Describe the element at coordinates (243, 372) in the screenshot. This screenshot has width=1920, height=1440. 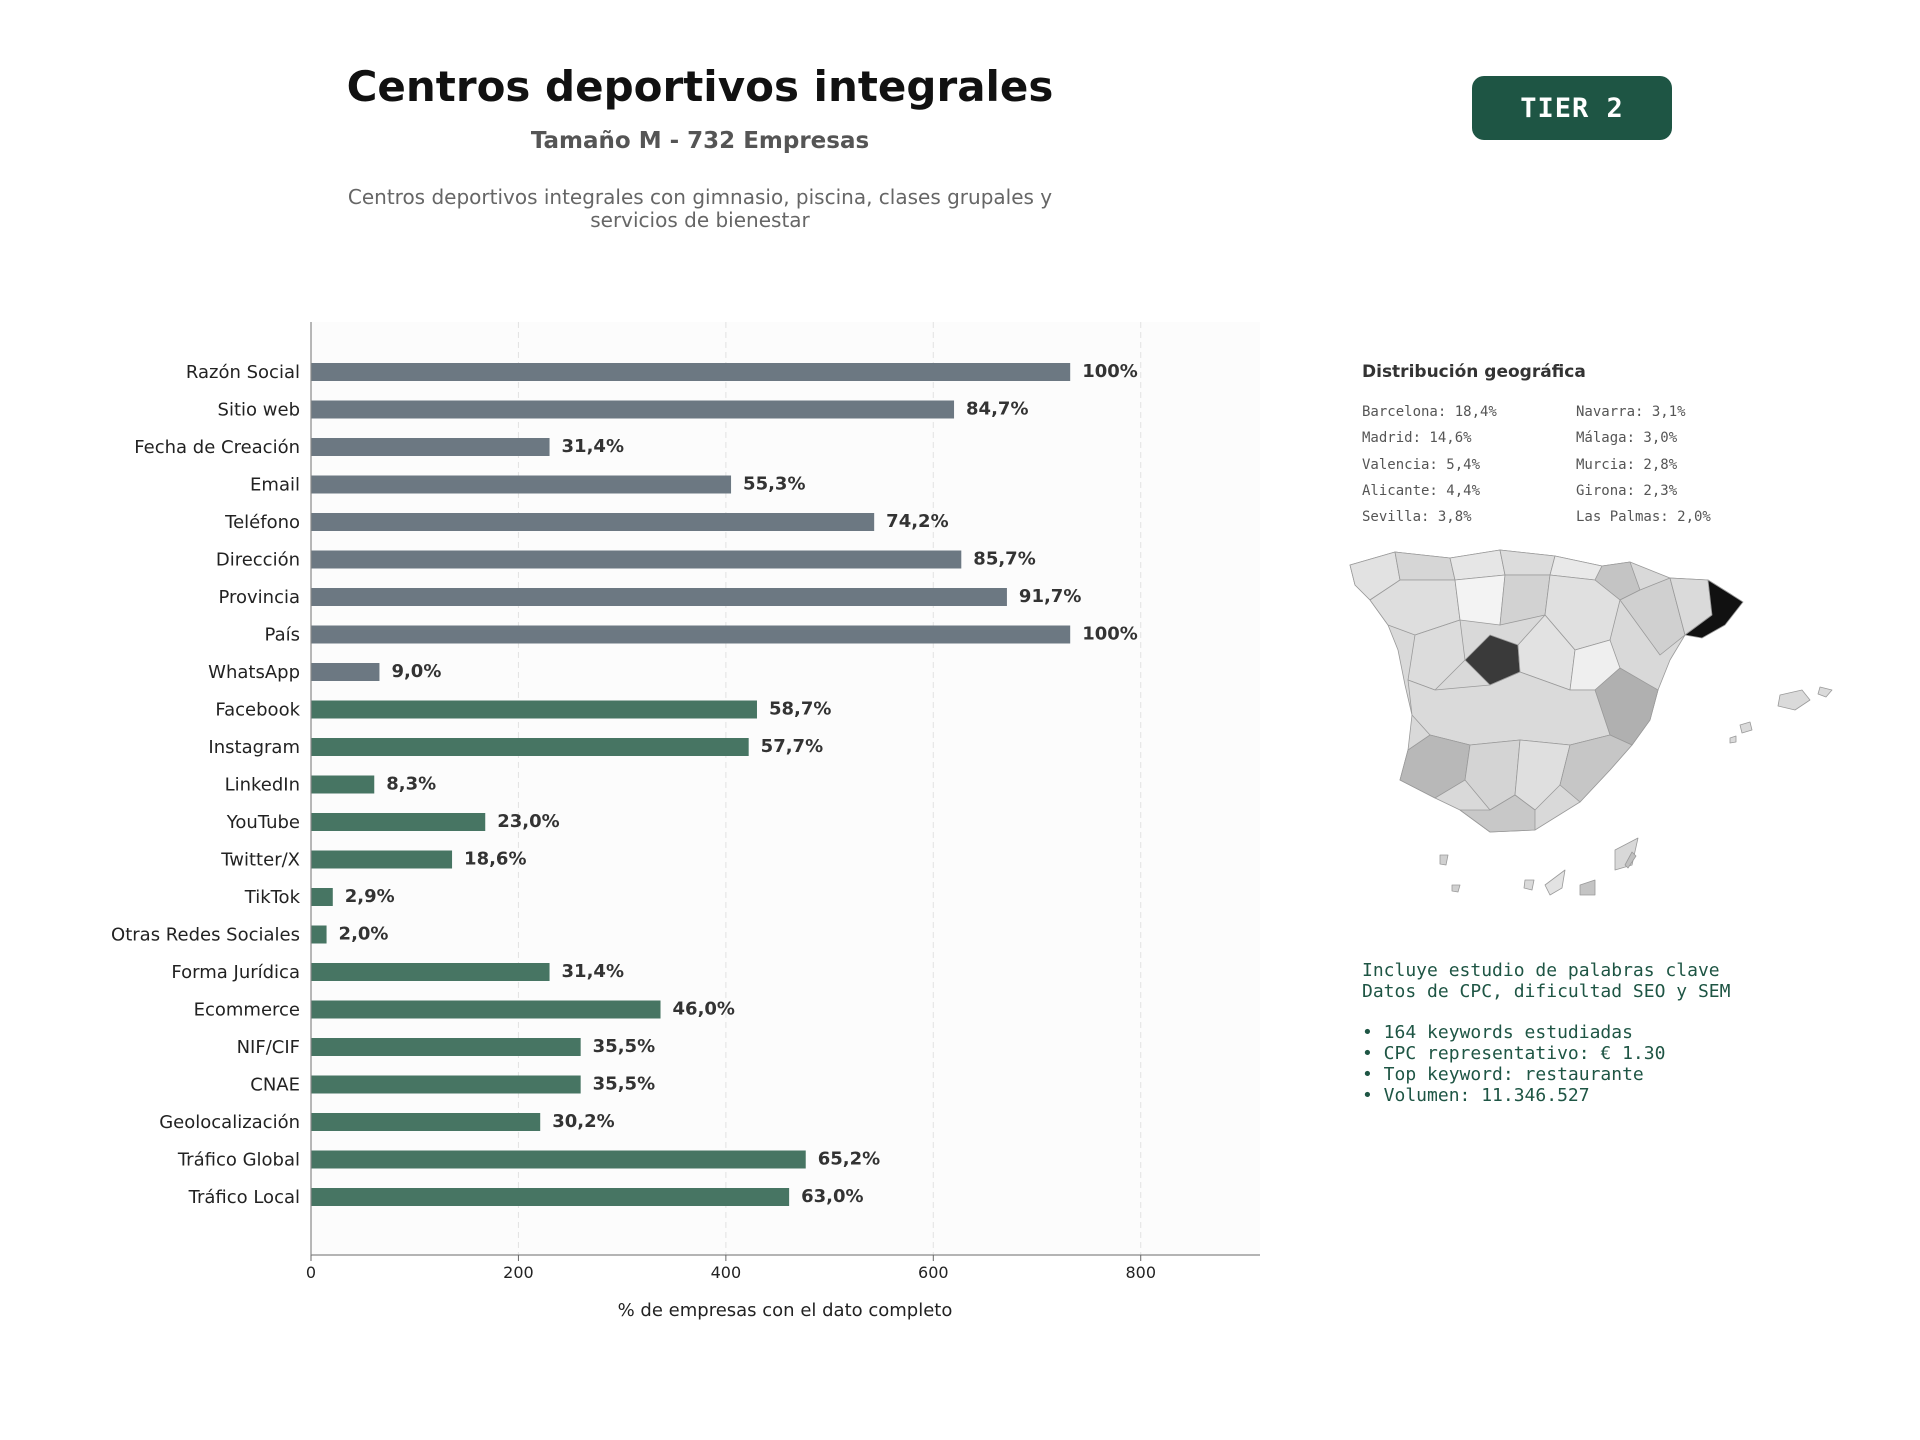
I see `category-label: Razón Social` at that location.